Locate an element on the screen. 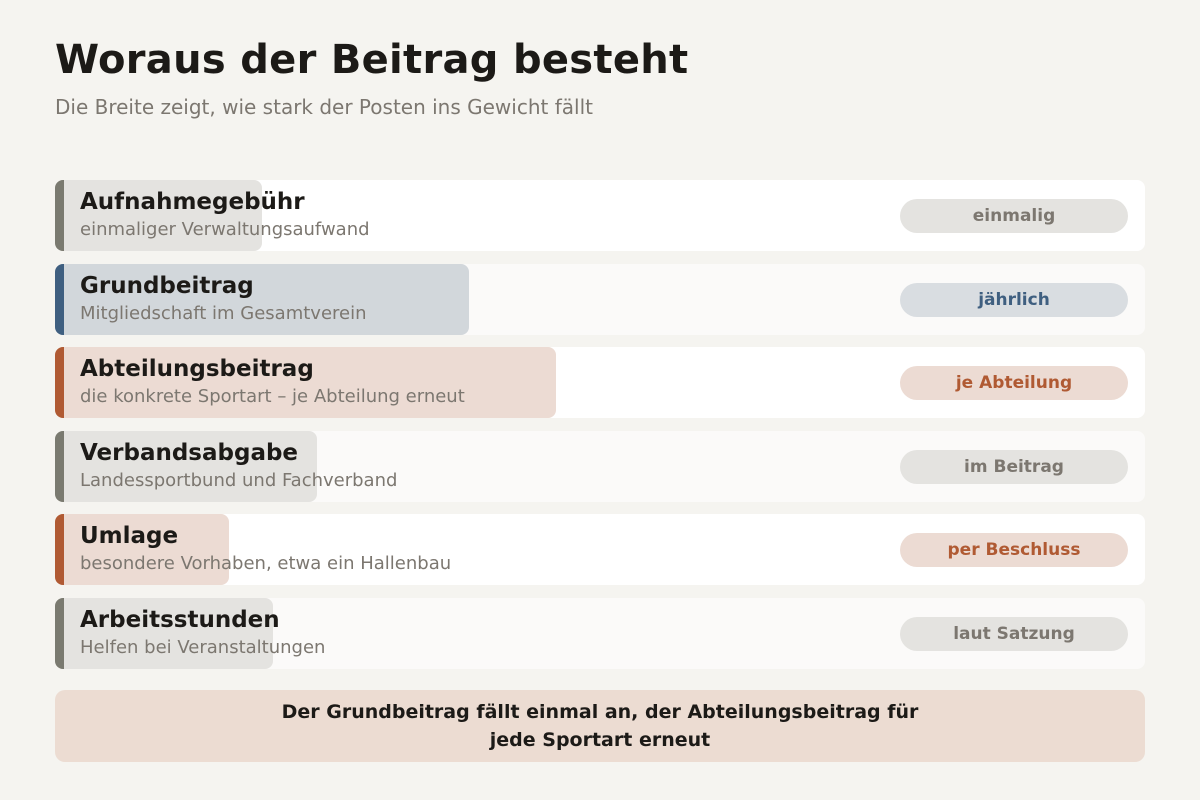 The height and width of the screenshot is (800, 1200). fee-title: Verbandsabgabe is located at coordinates (189, 452).